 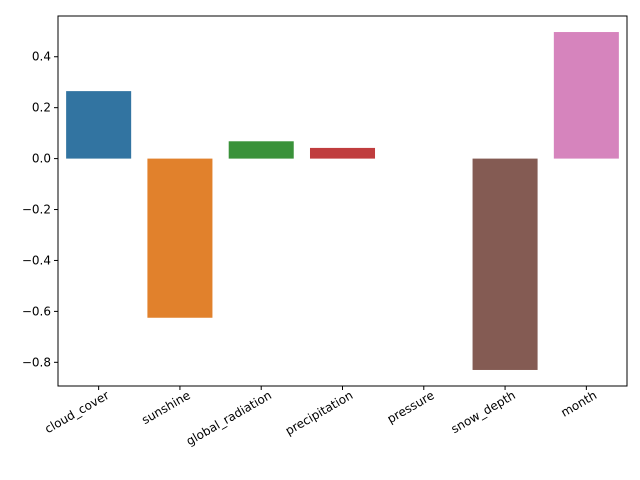 What do you see at coordinates (41, 108) in the screenshot?
I see `y-tick-label: 0.2` at bounding box center [41, 108].